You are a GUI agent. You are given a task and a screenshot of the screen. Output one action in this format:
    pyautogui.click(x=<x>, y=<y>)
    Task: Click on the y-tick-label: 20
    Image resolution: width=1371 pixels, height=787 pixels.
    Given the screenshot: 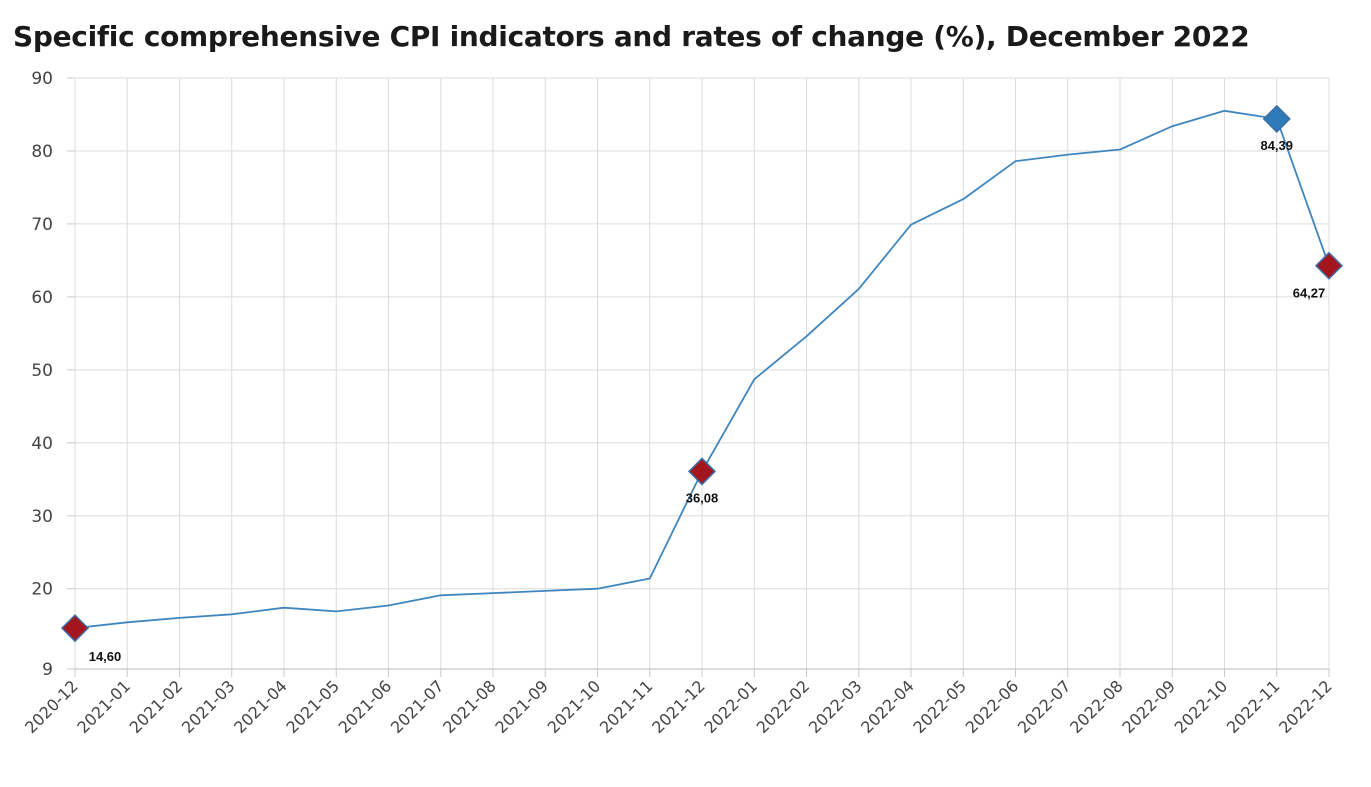 What is the action you would take?
    pyautogui.click(x=42, y=590)
    